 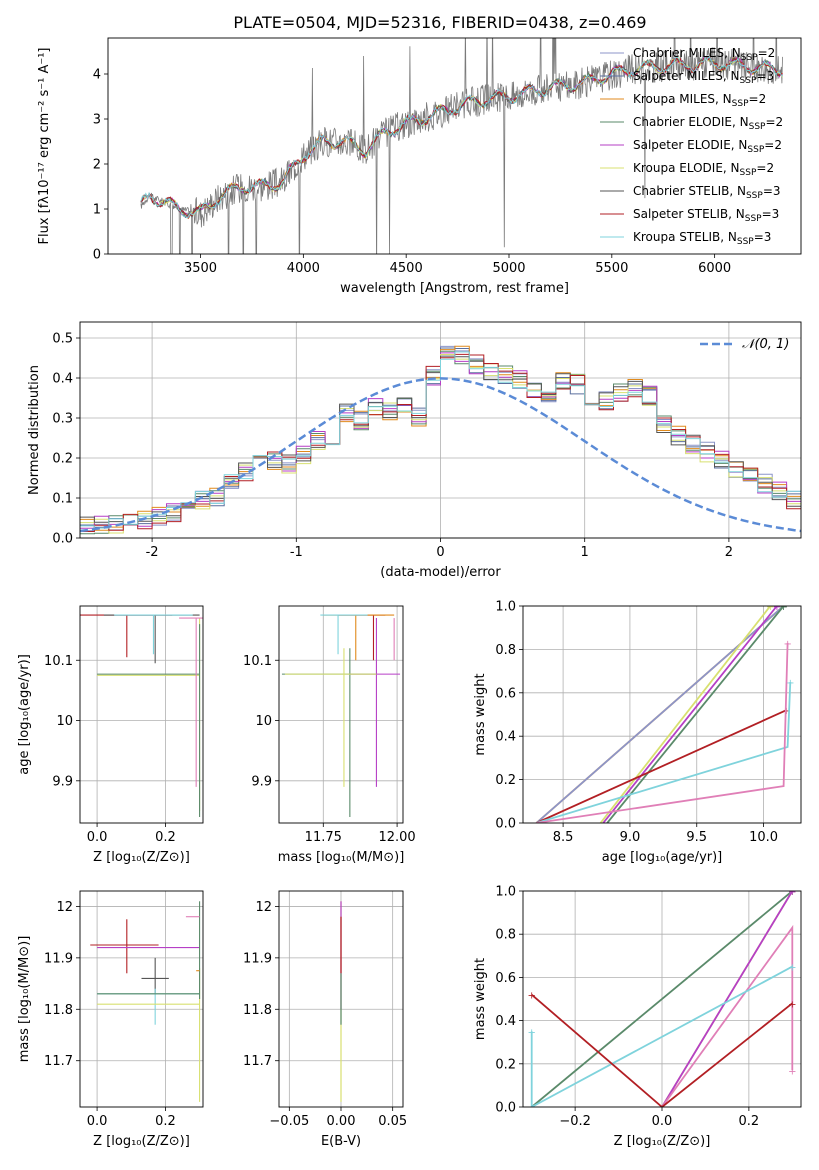 What do you see at coordinates (62, 781) in the screenshot?
I see `y-tick-label: 9.9` at bounding box center [62, 781].